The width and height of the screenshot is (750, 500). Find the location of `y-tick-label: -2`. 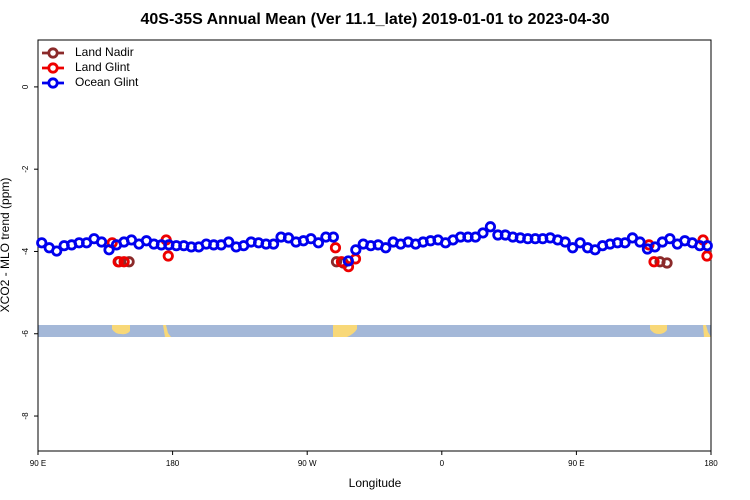

y-tick-label: -2 is located at coordinates (25, 169).